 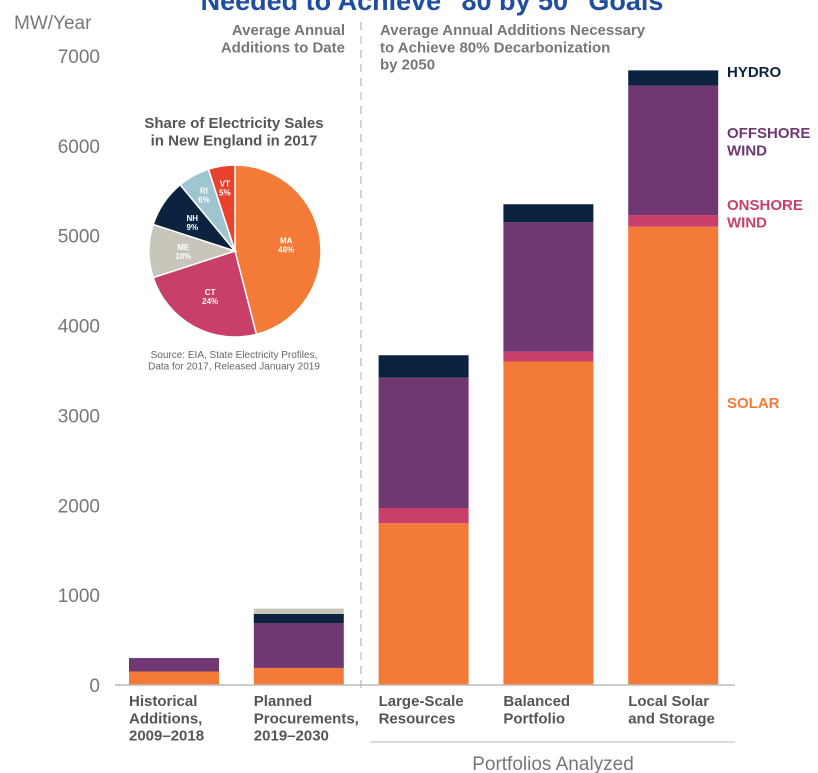 I want to click on pie-value-label: 46%, so click(x=286, y=250).